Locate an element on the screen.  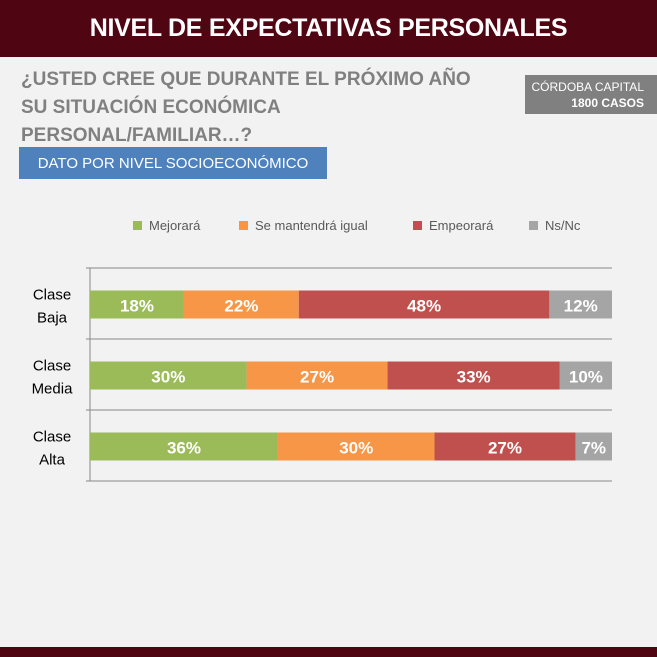
data-label: 48% is located at coordinates (424, 306).